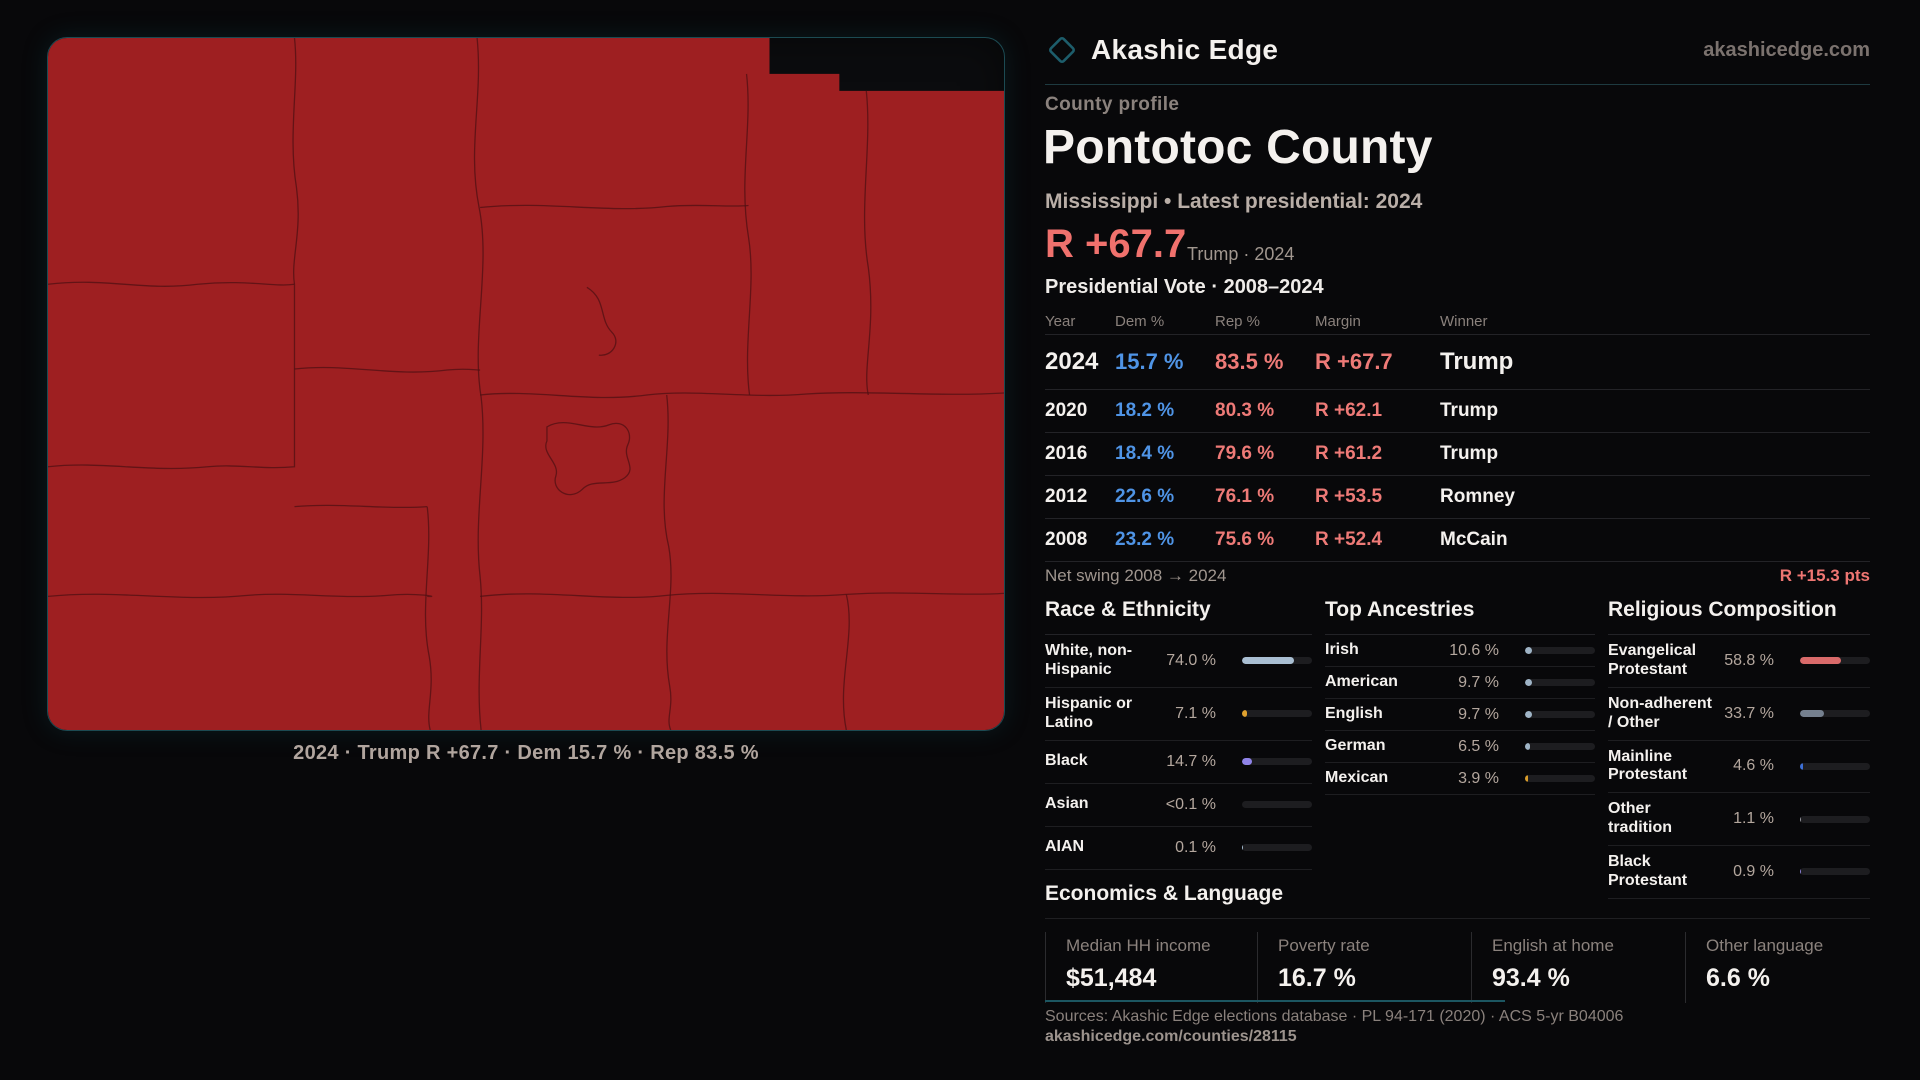  Describe the element at coordinates (1238, 321) in the screenshot. I see `col-rep: Rep %` at that location.